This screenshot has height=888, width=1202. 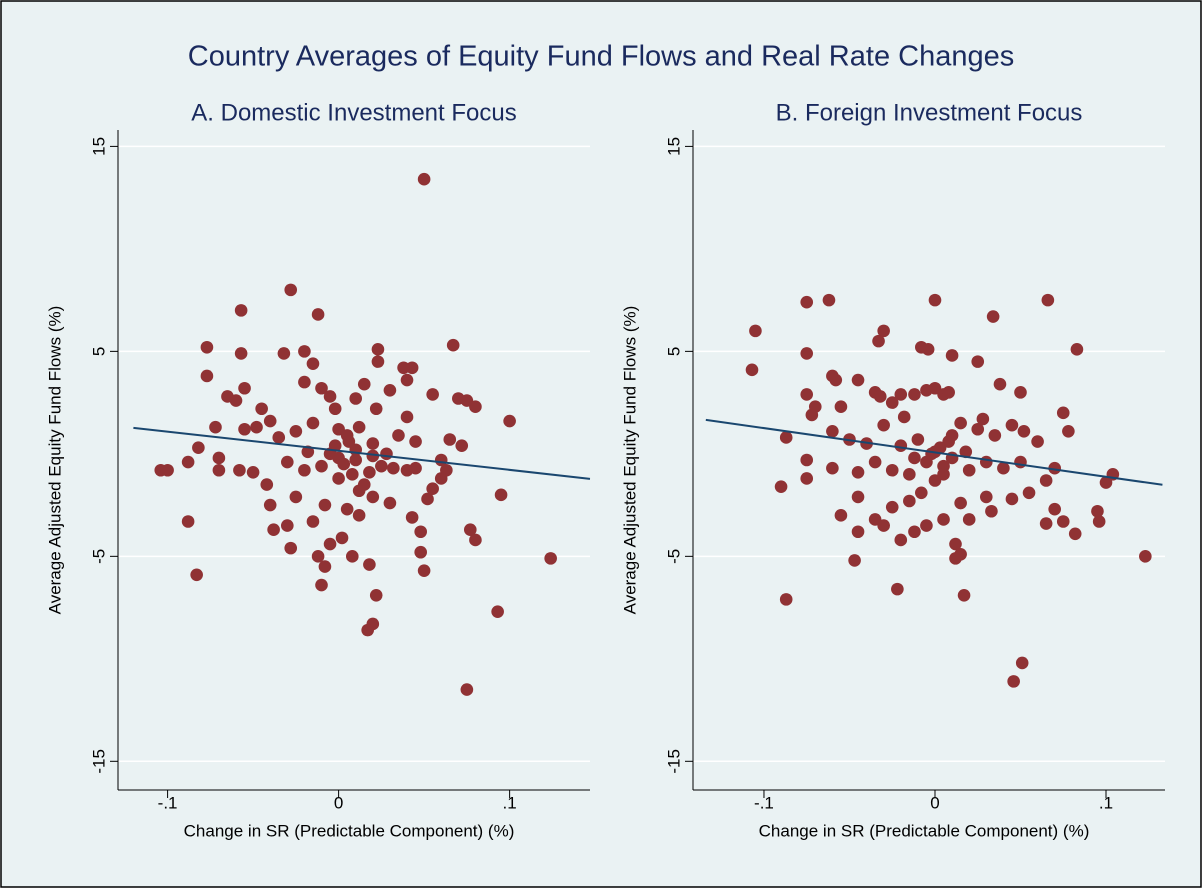 I want to click on x-tick-label: 0, so click(x=338, y=802).